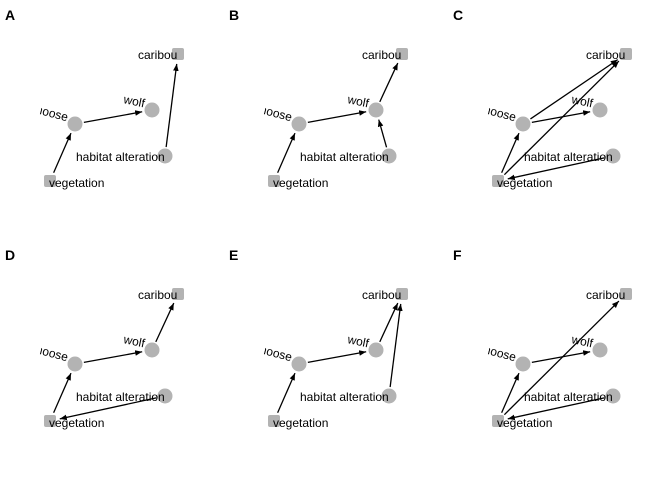 This screenshot has width=672, height=480. What do you see at coordinates (234, 15) in the screenshot?
I see `panel-letter: B` at bounding box center [234, 15].